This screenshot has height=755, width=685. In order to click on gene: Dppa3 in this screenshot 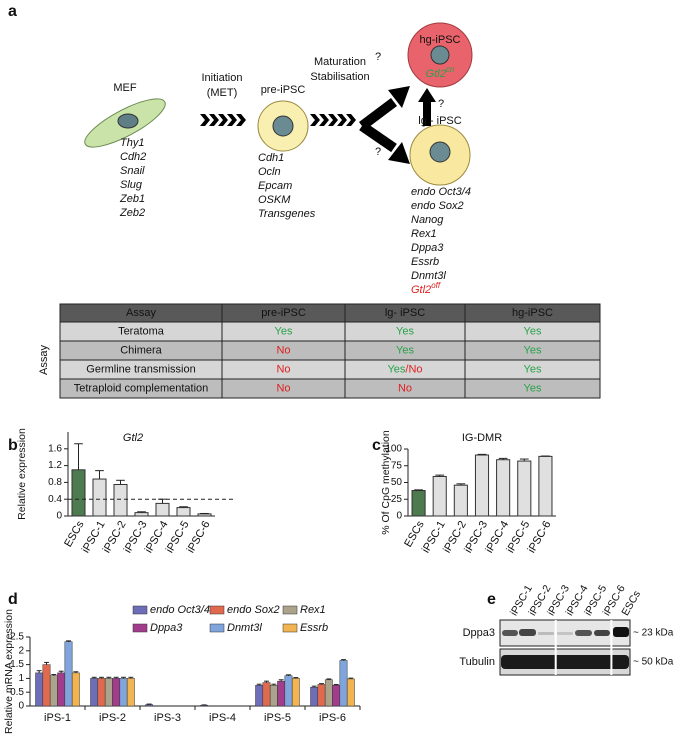, I will do `click(427, 248)`.